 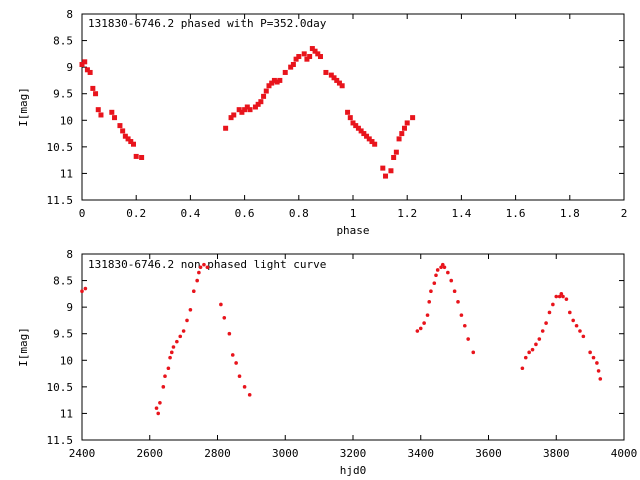 I want to click on non-phased-title: 131830-6746.2 non phased light curve, so click(x=207, y=264).